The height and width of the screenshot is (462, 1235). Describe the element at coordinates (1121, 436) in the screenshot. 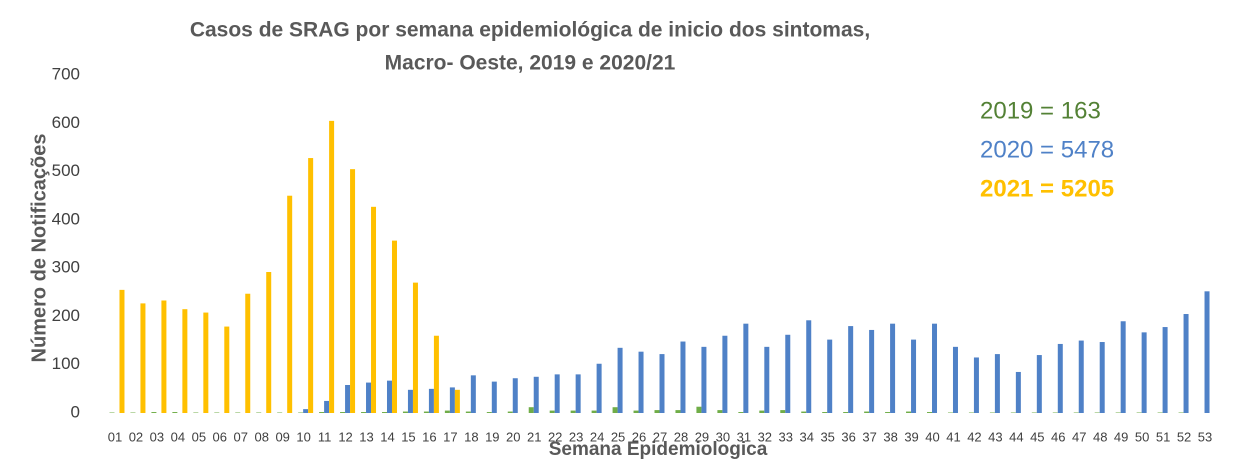

I see `x-tick-label: 49` at that location.